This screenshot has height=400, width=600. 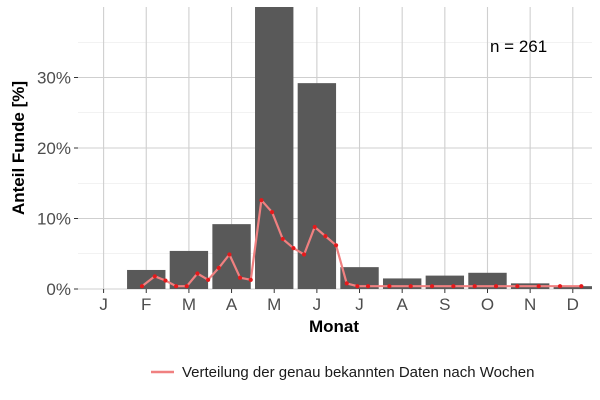 I want to click on sample-size-annotation: n = 261, so click(x=518, y=46).